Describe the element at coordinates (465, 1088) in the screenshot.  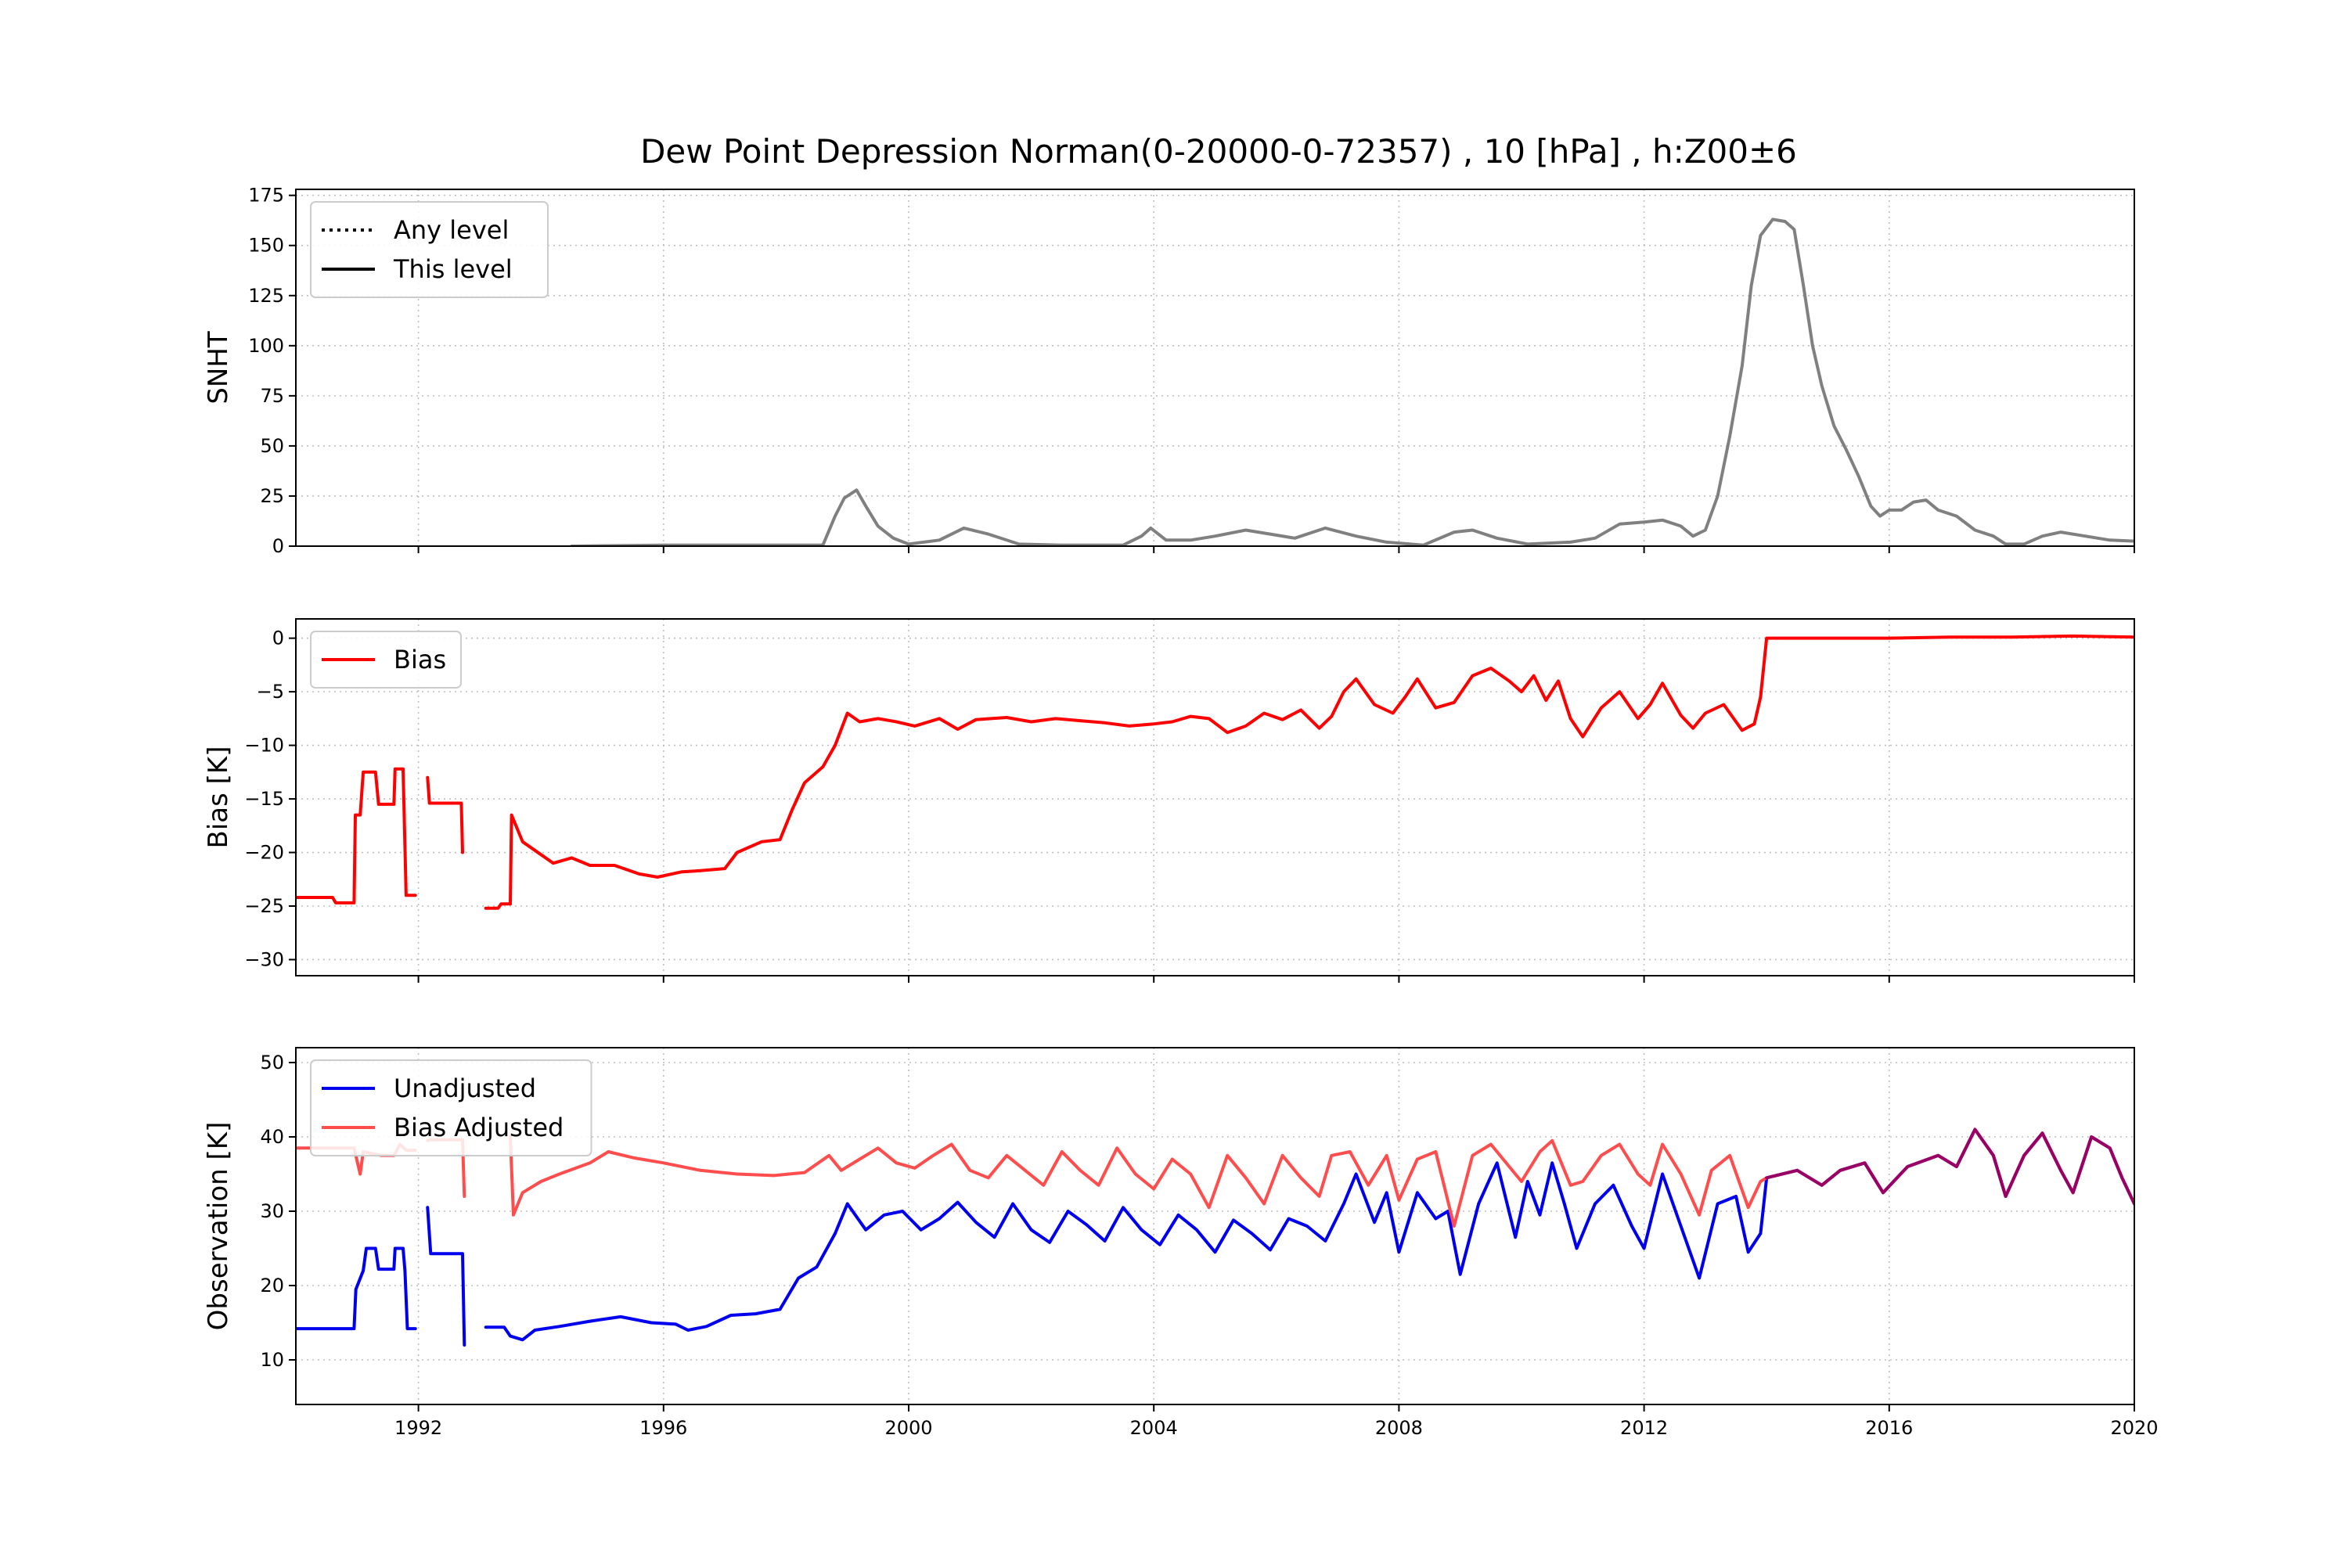
I see `observation-legend-label-unadjusted: Unadjusted` at that location.